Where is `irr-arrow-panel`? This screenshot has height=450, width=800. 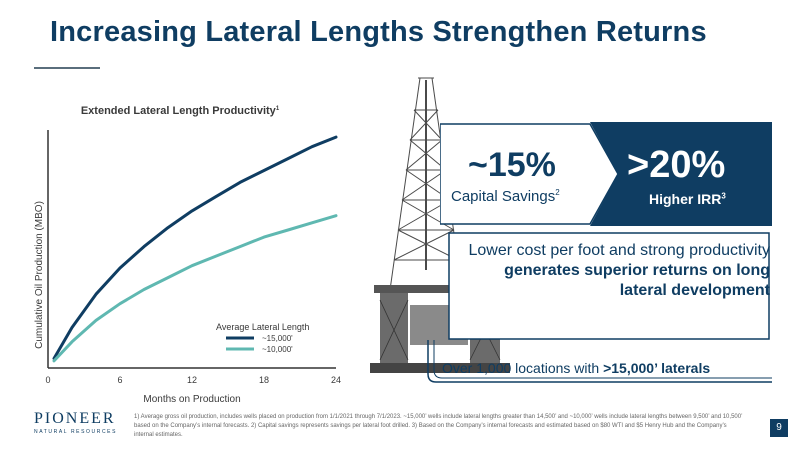 irr-arrow-panel is located at coordinates (681, 174).